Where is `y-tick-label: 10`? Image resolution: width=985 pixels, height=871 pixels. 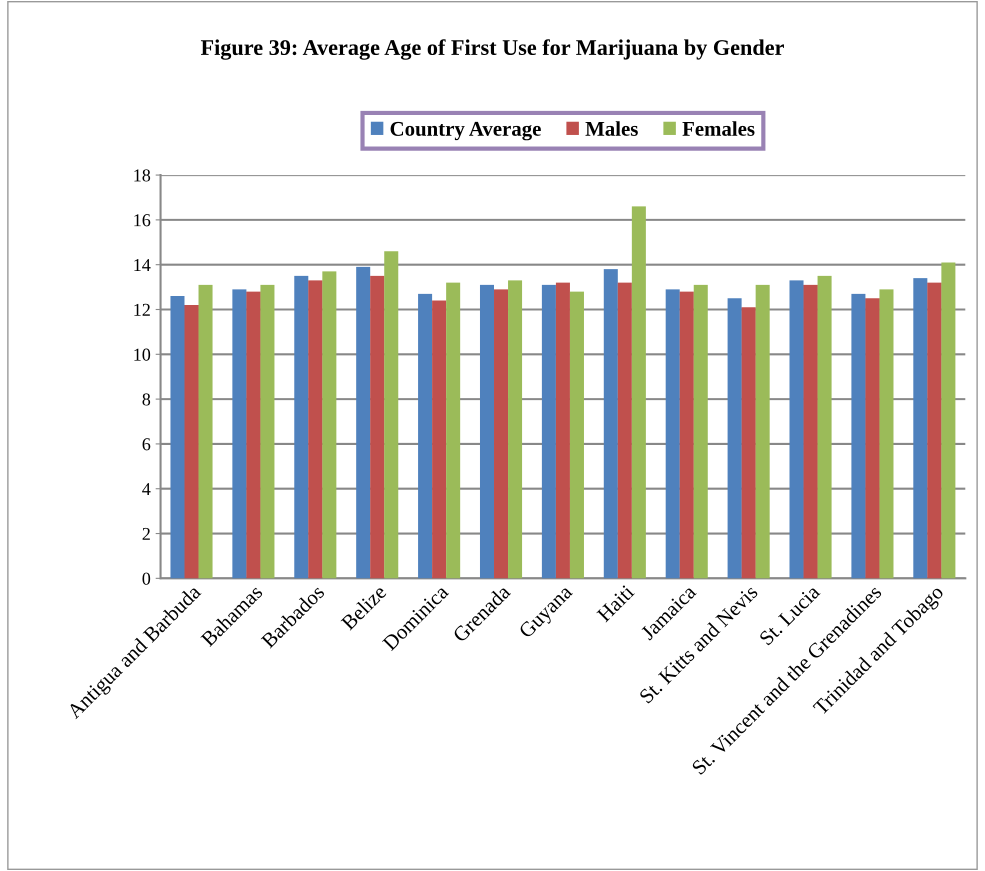
y-tick-label: 10 is located at coordinates (142, 354).